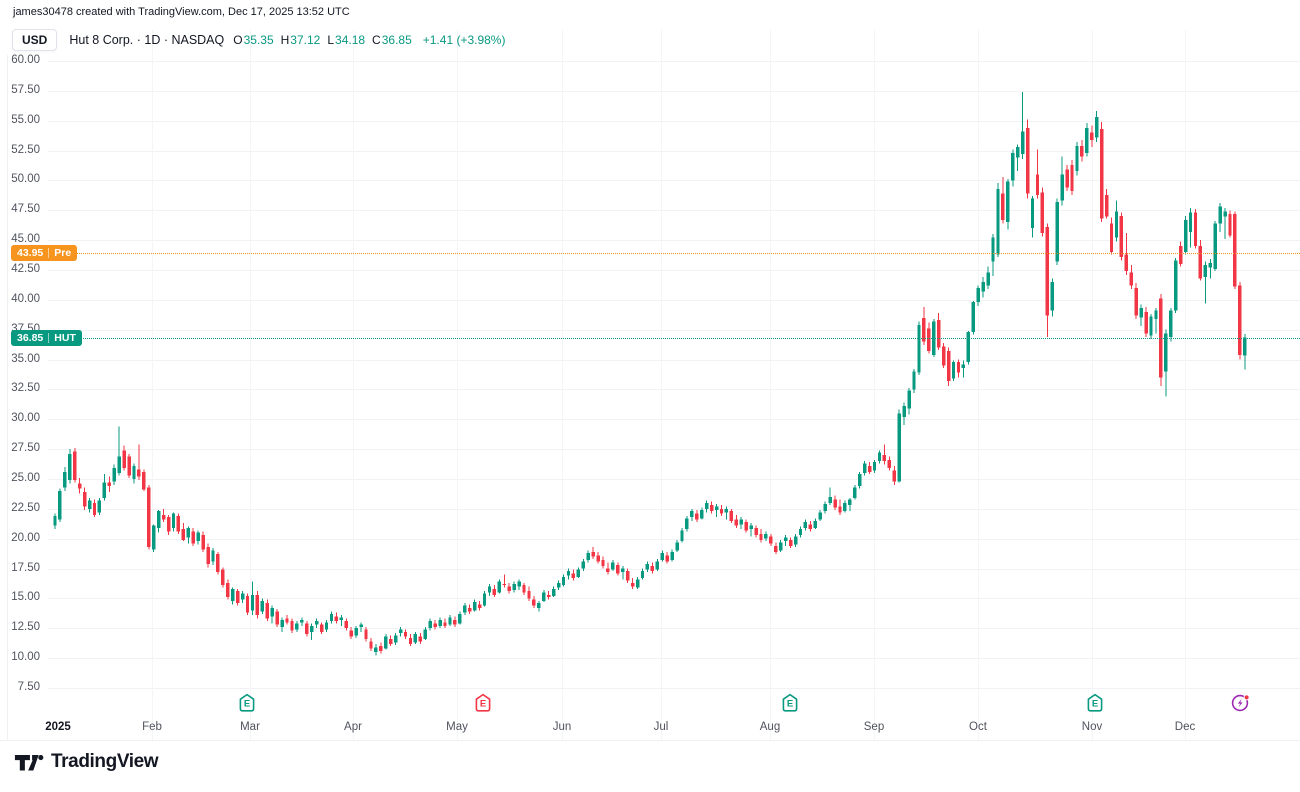 The height and width of the screenshot is (792, 1300). Describe the element at coordinates (25, 239) in the screenshot. I see `y-axis-label: 45.00` at that location.